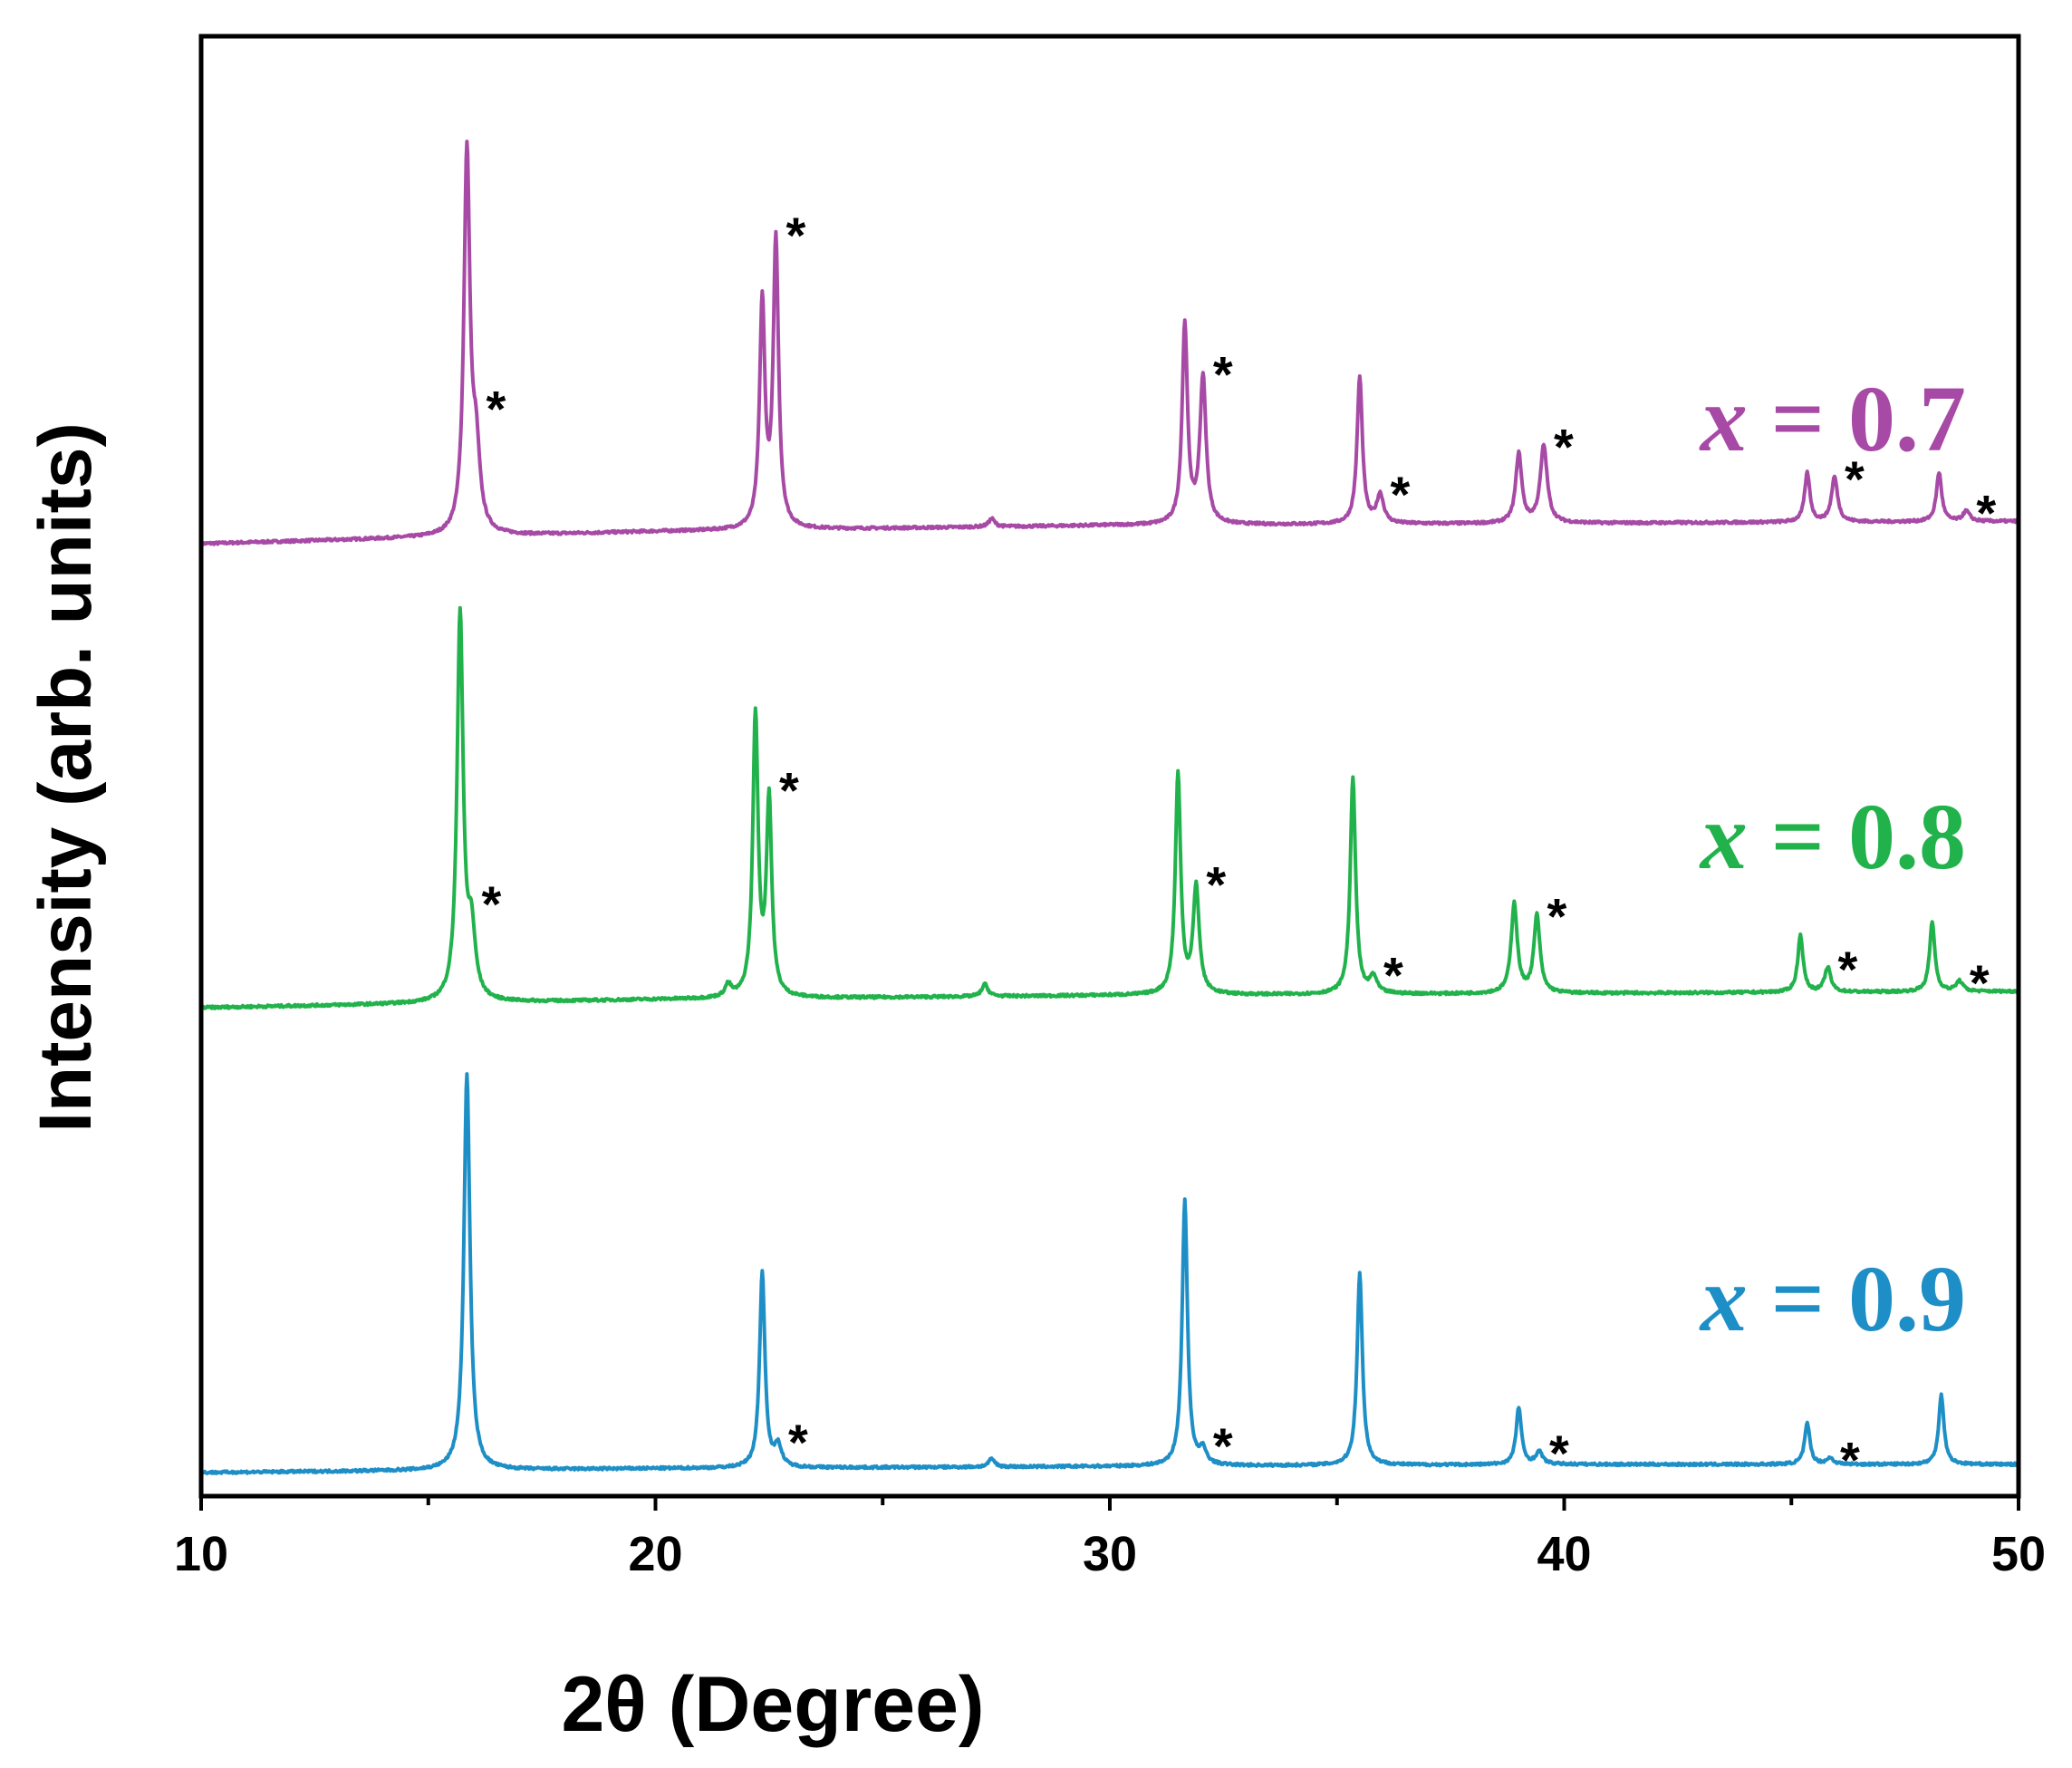 The height and width of the screenshot is (1768, 2072). What do you see at coordinates (1110, 1554) in the screenshot?
I see `x-tick-label: 30` at bounding box center [1110, 1554].